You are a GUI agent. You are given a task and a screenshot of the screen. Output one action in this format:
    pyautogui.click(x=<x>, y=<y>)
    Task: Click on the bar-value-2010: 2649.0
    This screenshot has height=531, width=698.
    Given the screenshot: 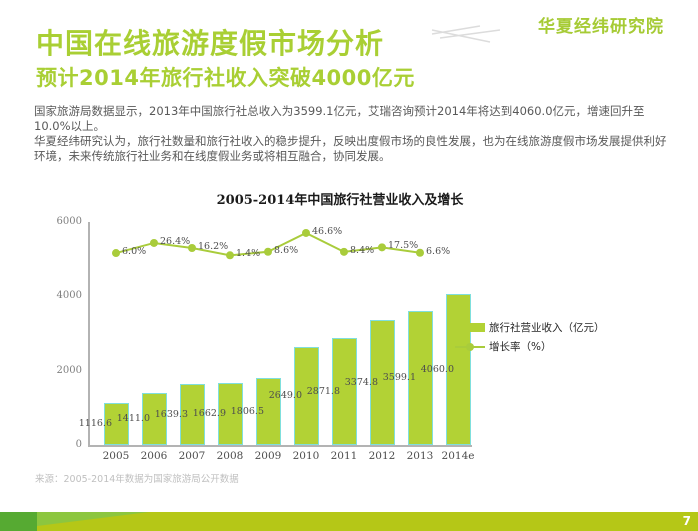 What is the action you would take?
    pyautogui.click(x=285, y=395)
    